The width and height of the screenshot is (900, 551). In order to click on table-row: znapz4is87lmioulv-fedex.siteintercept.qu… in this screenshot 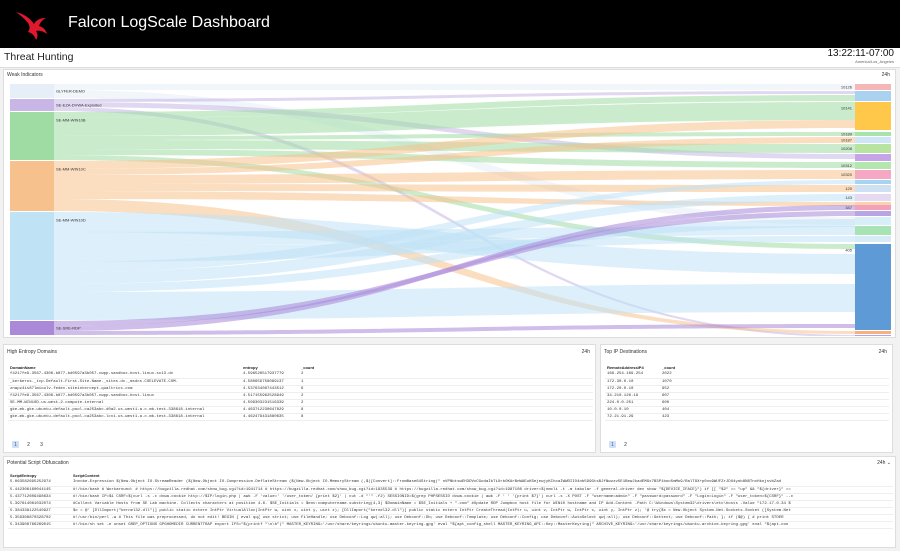, I will do `click(300, 389)`.